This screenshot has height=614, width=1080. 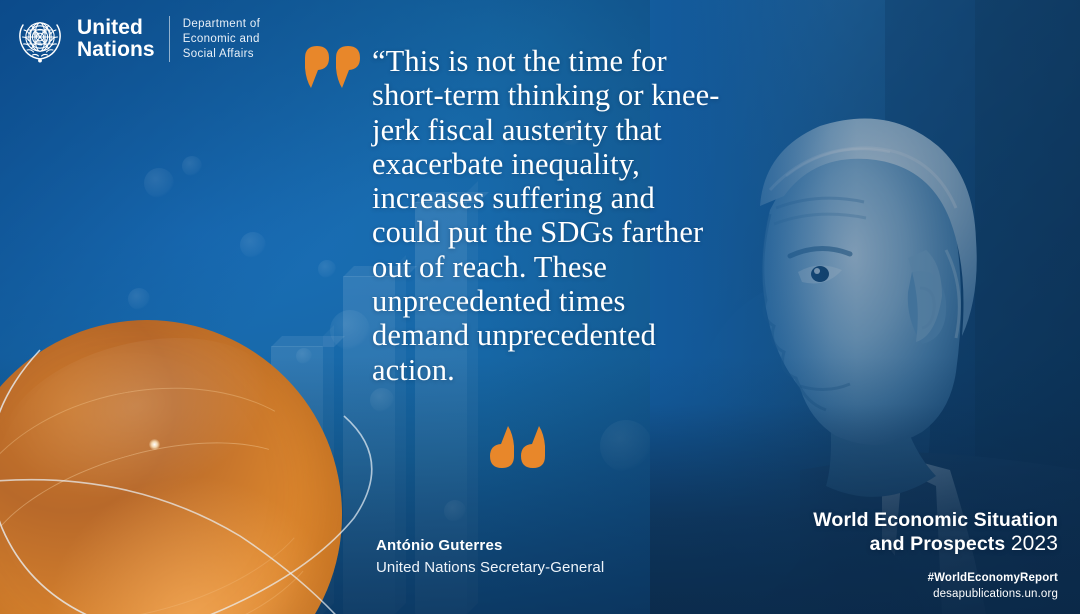 I want to click on globe-orbit-lines, so click(x=186, y=481).